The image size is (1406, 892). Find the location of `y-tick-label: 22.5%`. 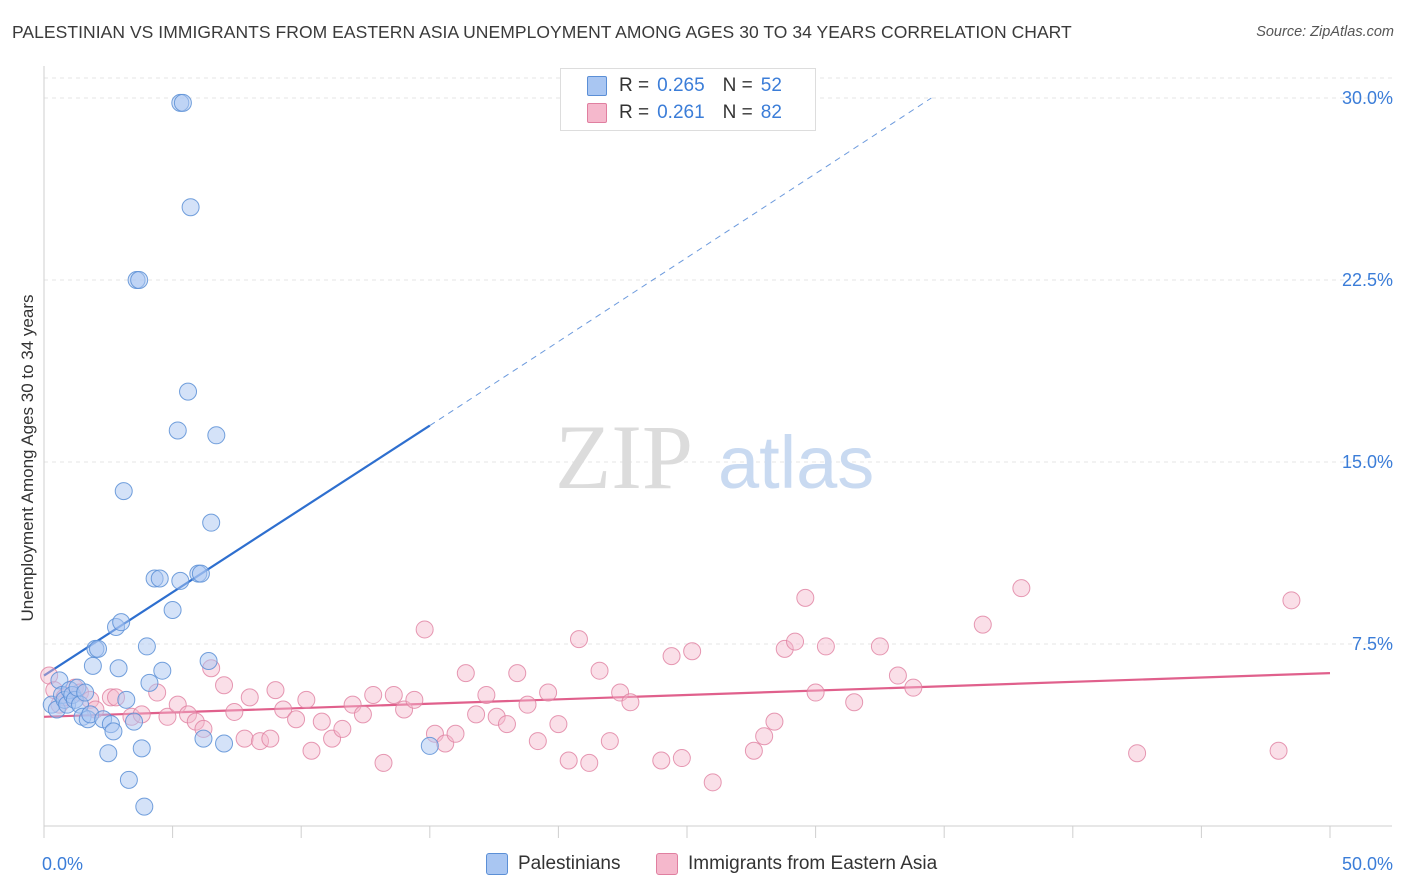

y-tick-label: 22.5% is located at coordinates (1367, 280).